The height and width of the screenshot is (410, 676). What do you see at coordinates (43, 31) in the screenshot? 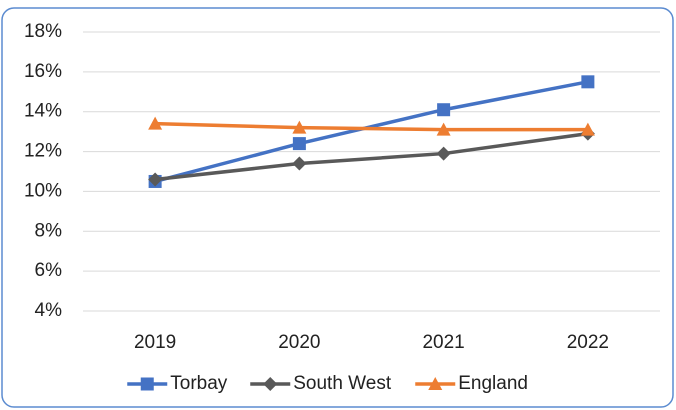
I see `y-tick-label: 18%` at bounding box center [43, 31].